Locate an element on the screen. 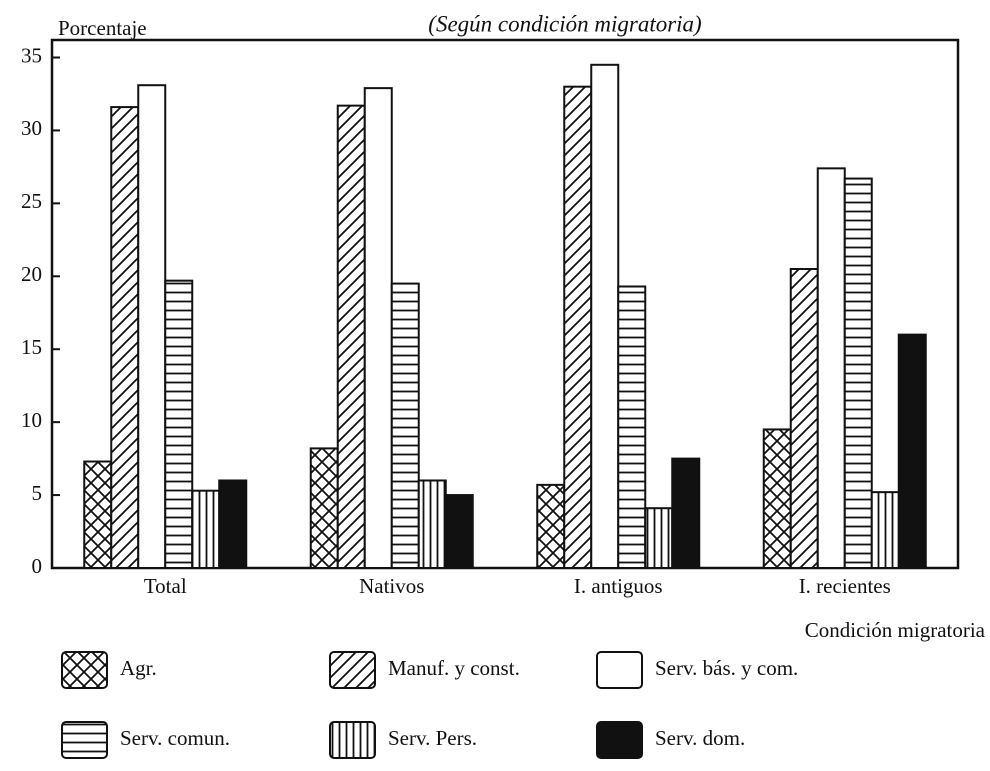 Image resolution: width=990 pixels, height=771 pixels. y-tick-label: 35 is located at coordinates (31, 55).